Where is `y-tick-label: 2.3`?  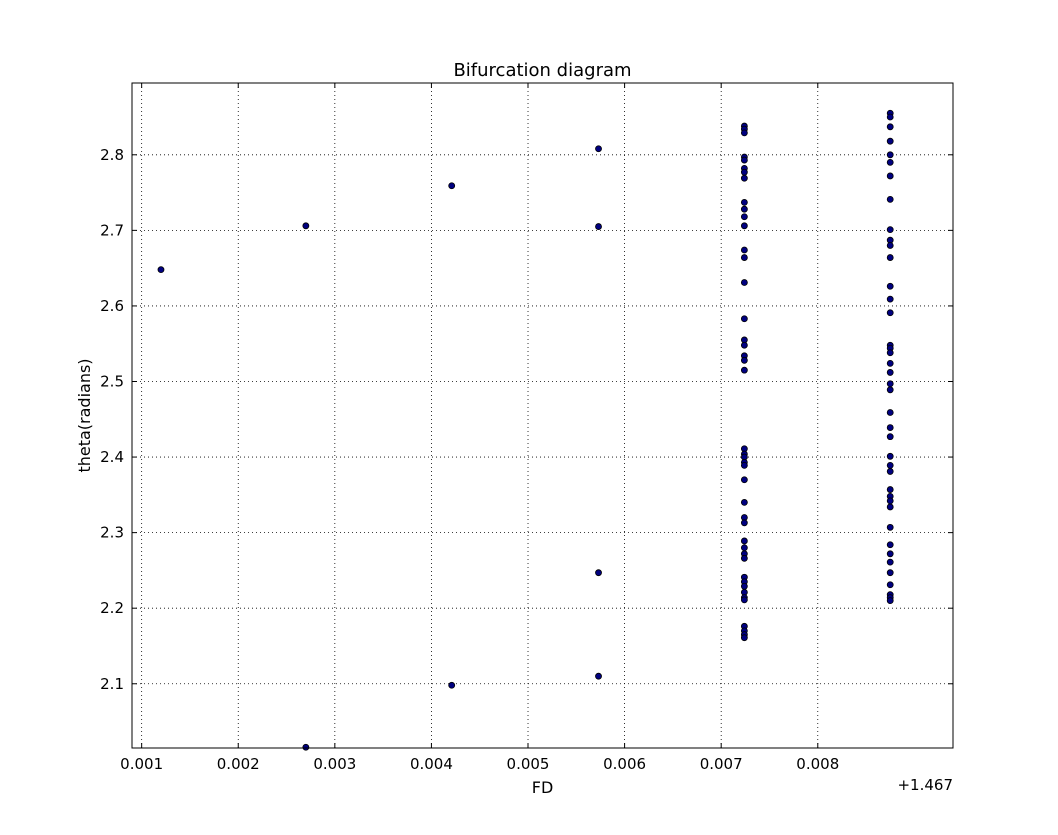
y-tick-label: 2.3 is located at coordinates (112, 533).